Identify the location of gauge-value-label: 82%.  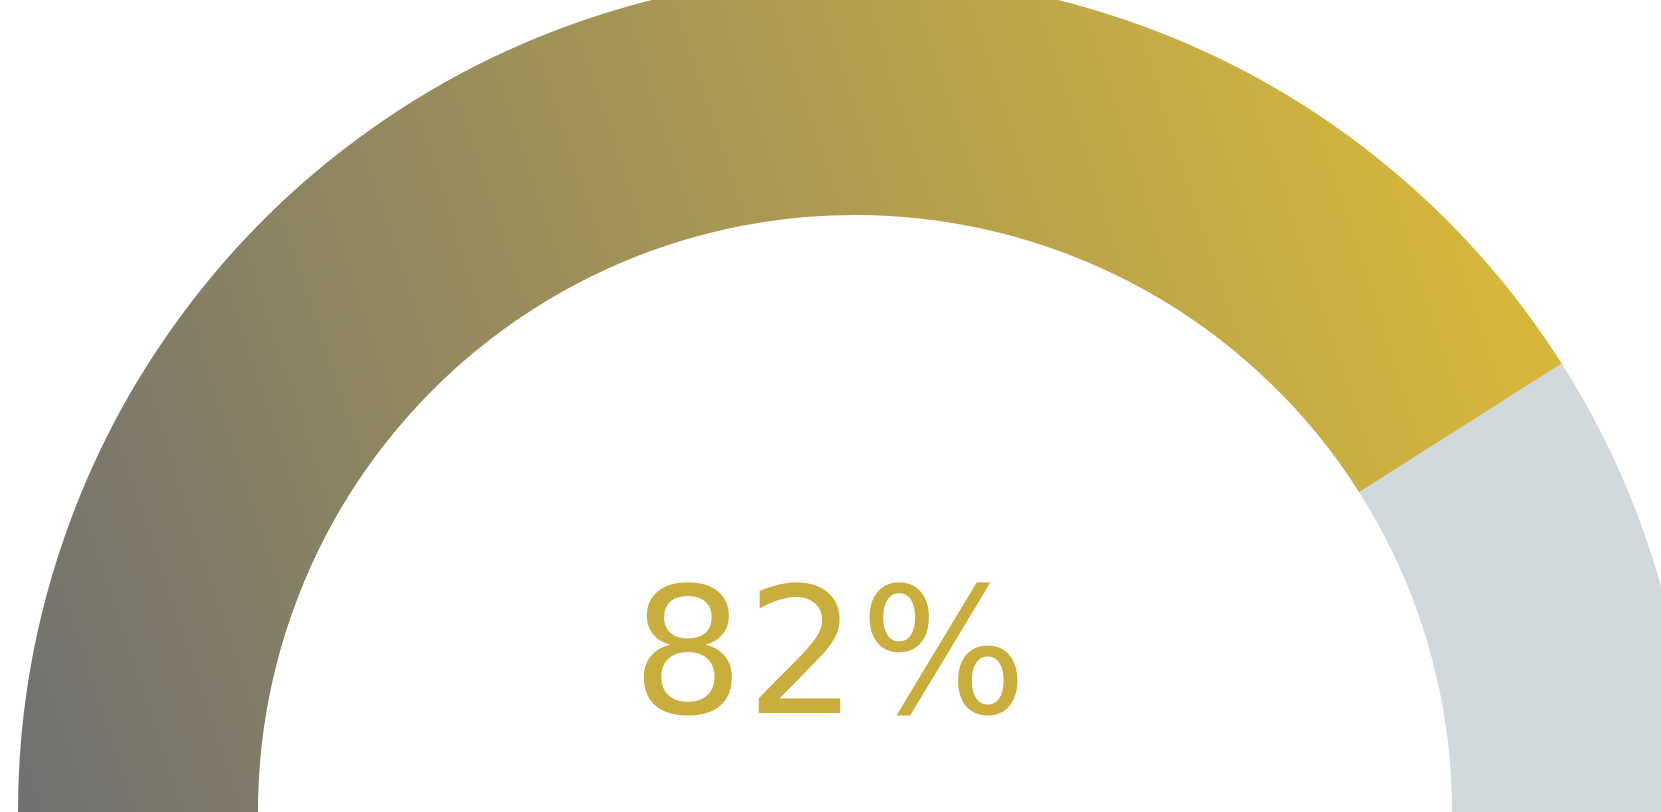
(830, 652).